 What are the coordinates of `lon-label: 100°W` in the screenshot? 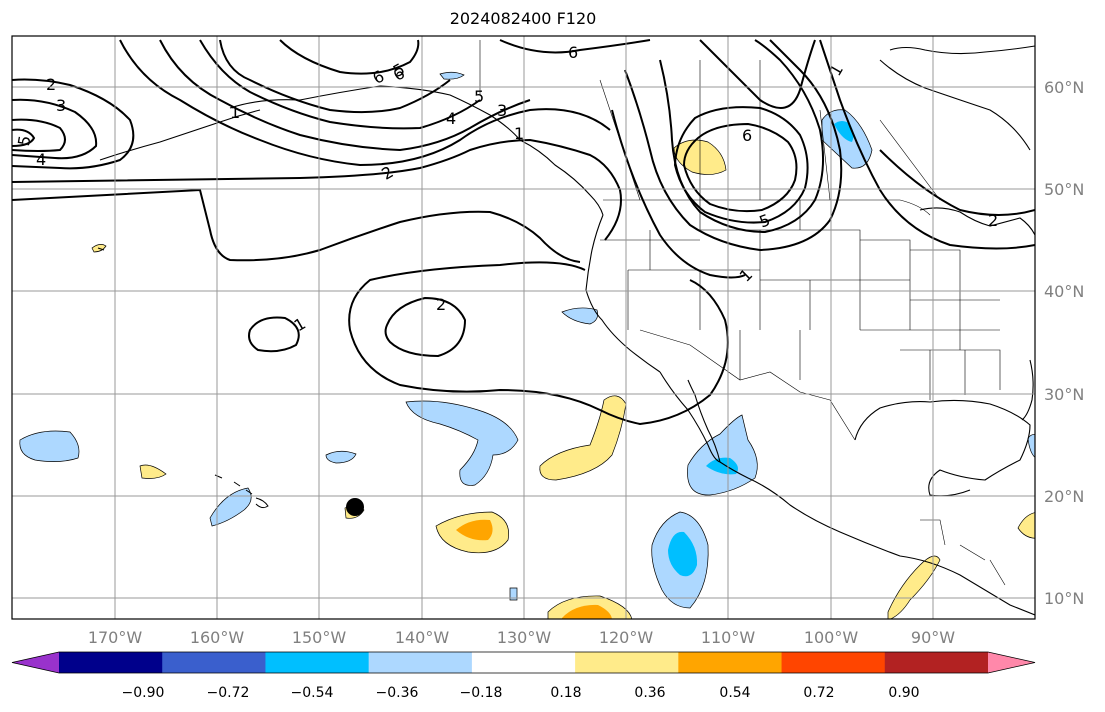 It's located at (831, 637).